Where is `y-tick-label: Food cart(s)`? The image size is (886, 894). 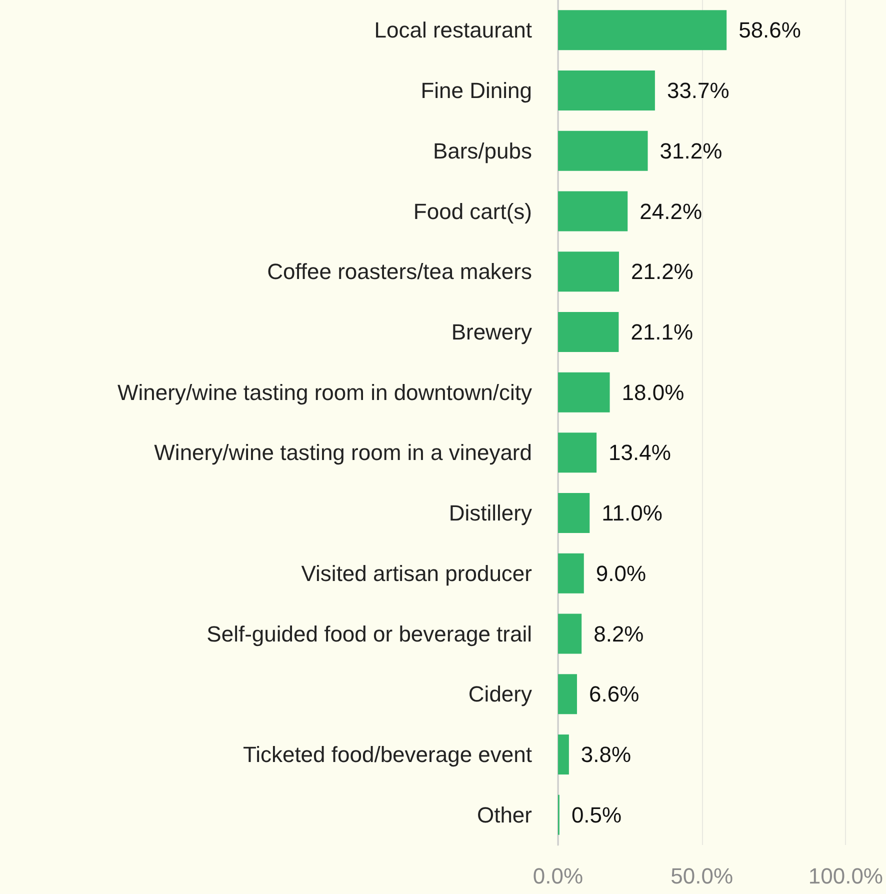 y-tick-label: Food cart(s) is located at coordinates (472, 211).